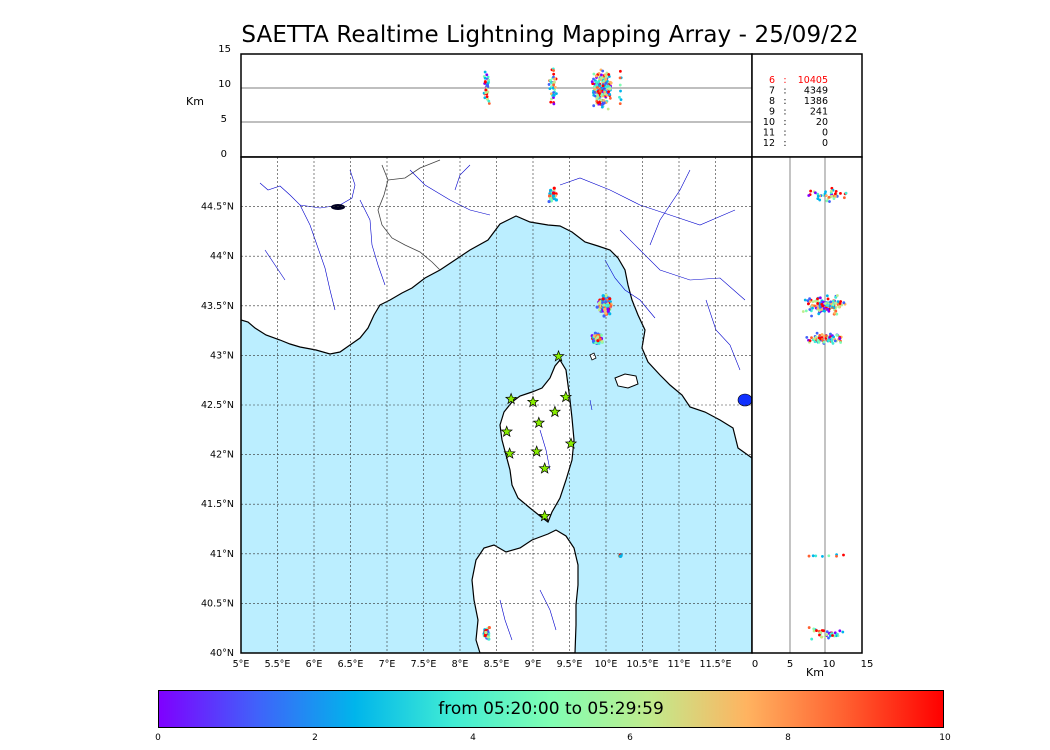 This screenshot has width=1050, height=750. What do you see at coordinates (195, 101) in the screenshot?
I see `altitude-axis-unit: Km` at bounding box center [195, 101].